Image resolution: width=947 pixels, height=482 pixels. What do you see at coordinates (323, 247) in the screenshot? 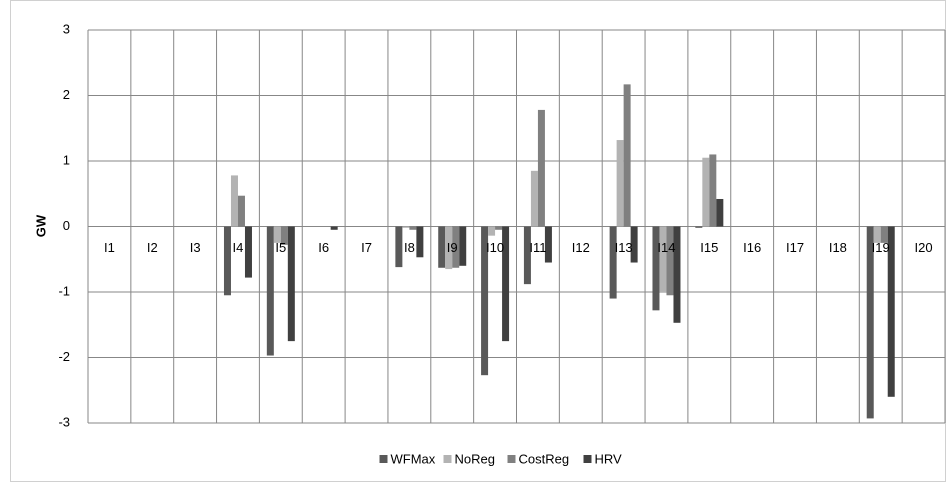
I see `x-tick-label: I6` at bounding box center [323, 247].